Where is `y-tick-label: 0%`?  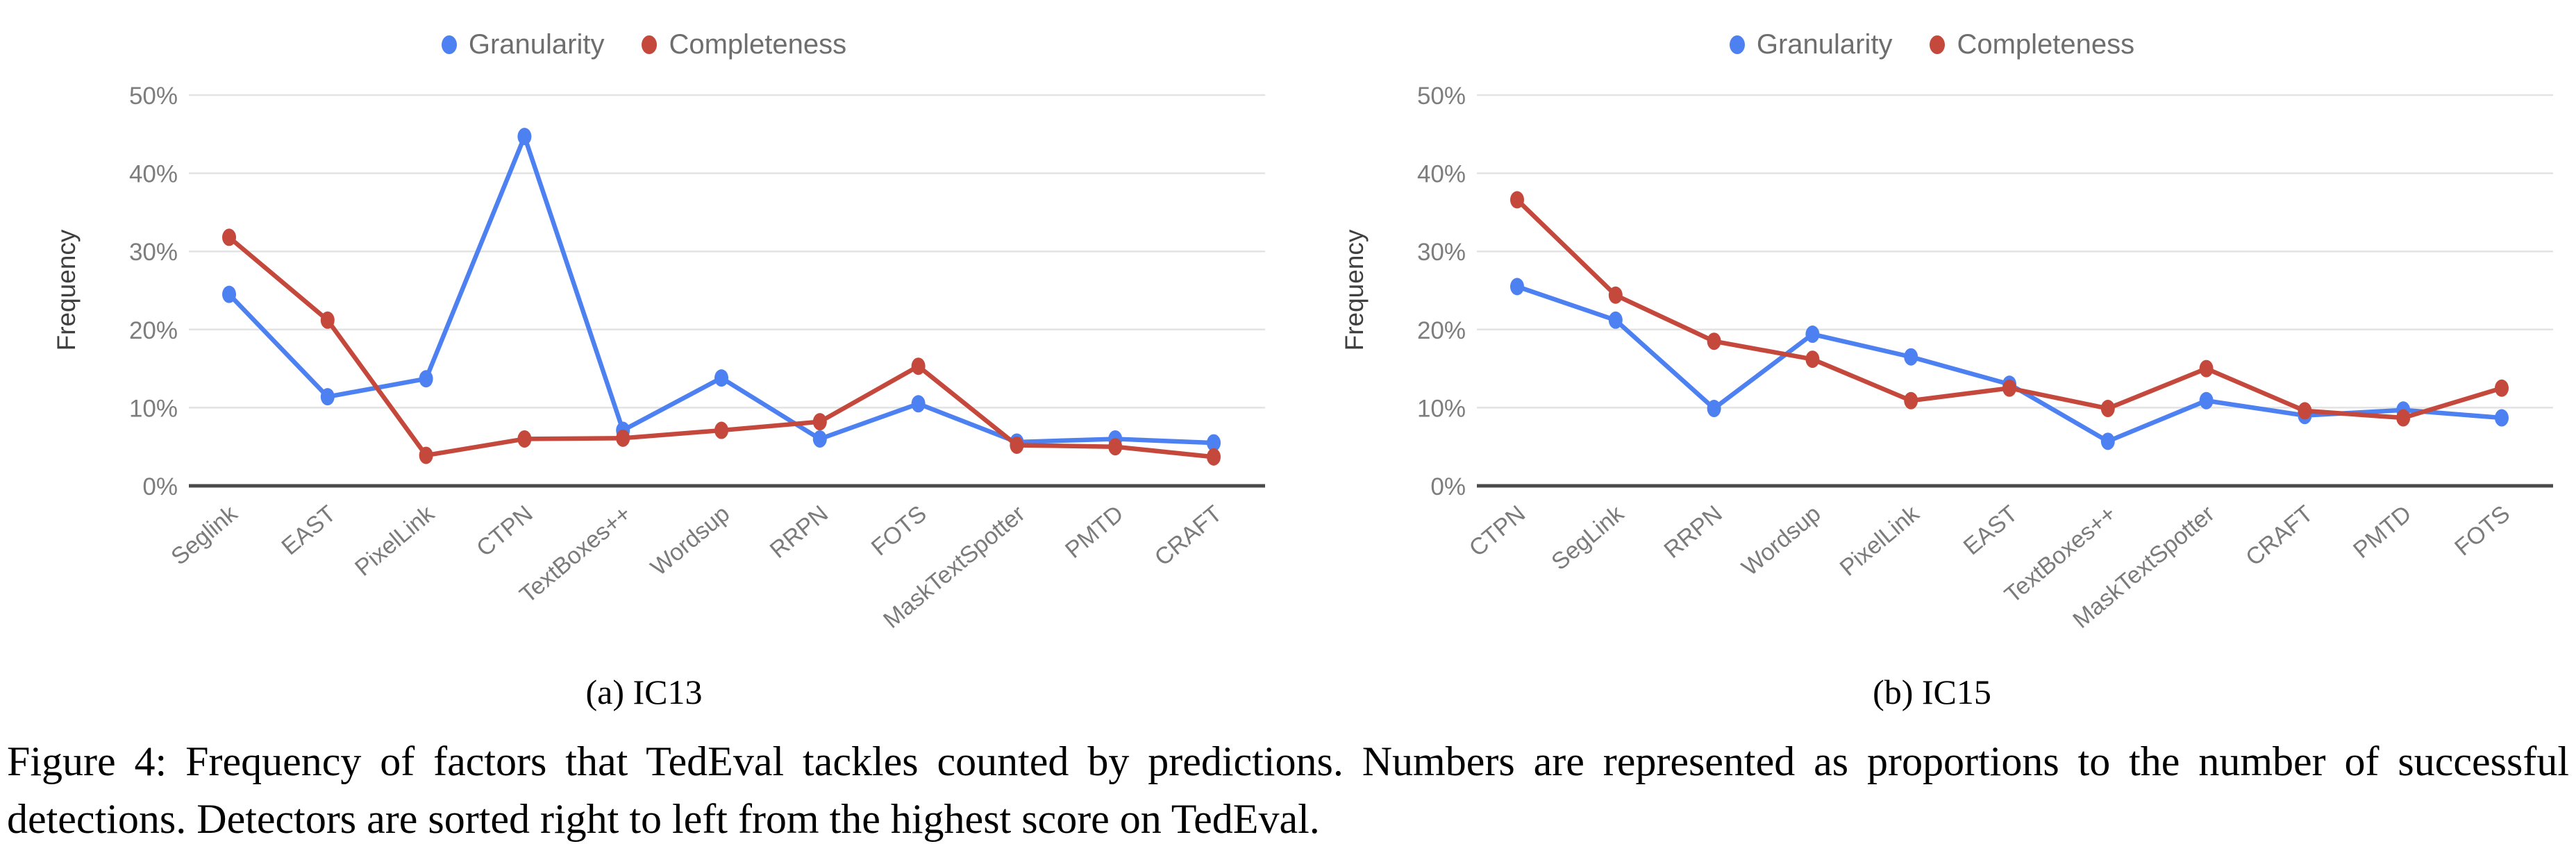
y-tick-label: 0% is located at coordinates (160, 486).